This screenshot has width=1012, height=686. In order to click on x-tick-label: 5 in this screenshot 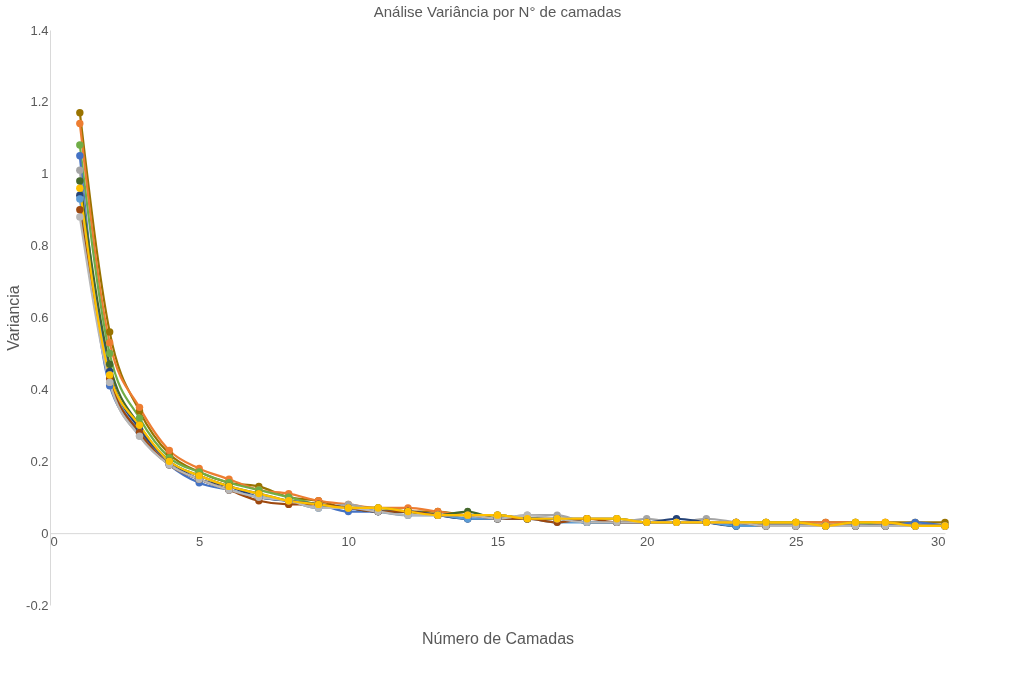, I will do `click(200, 541)`.